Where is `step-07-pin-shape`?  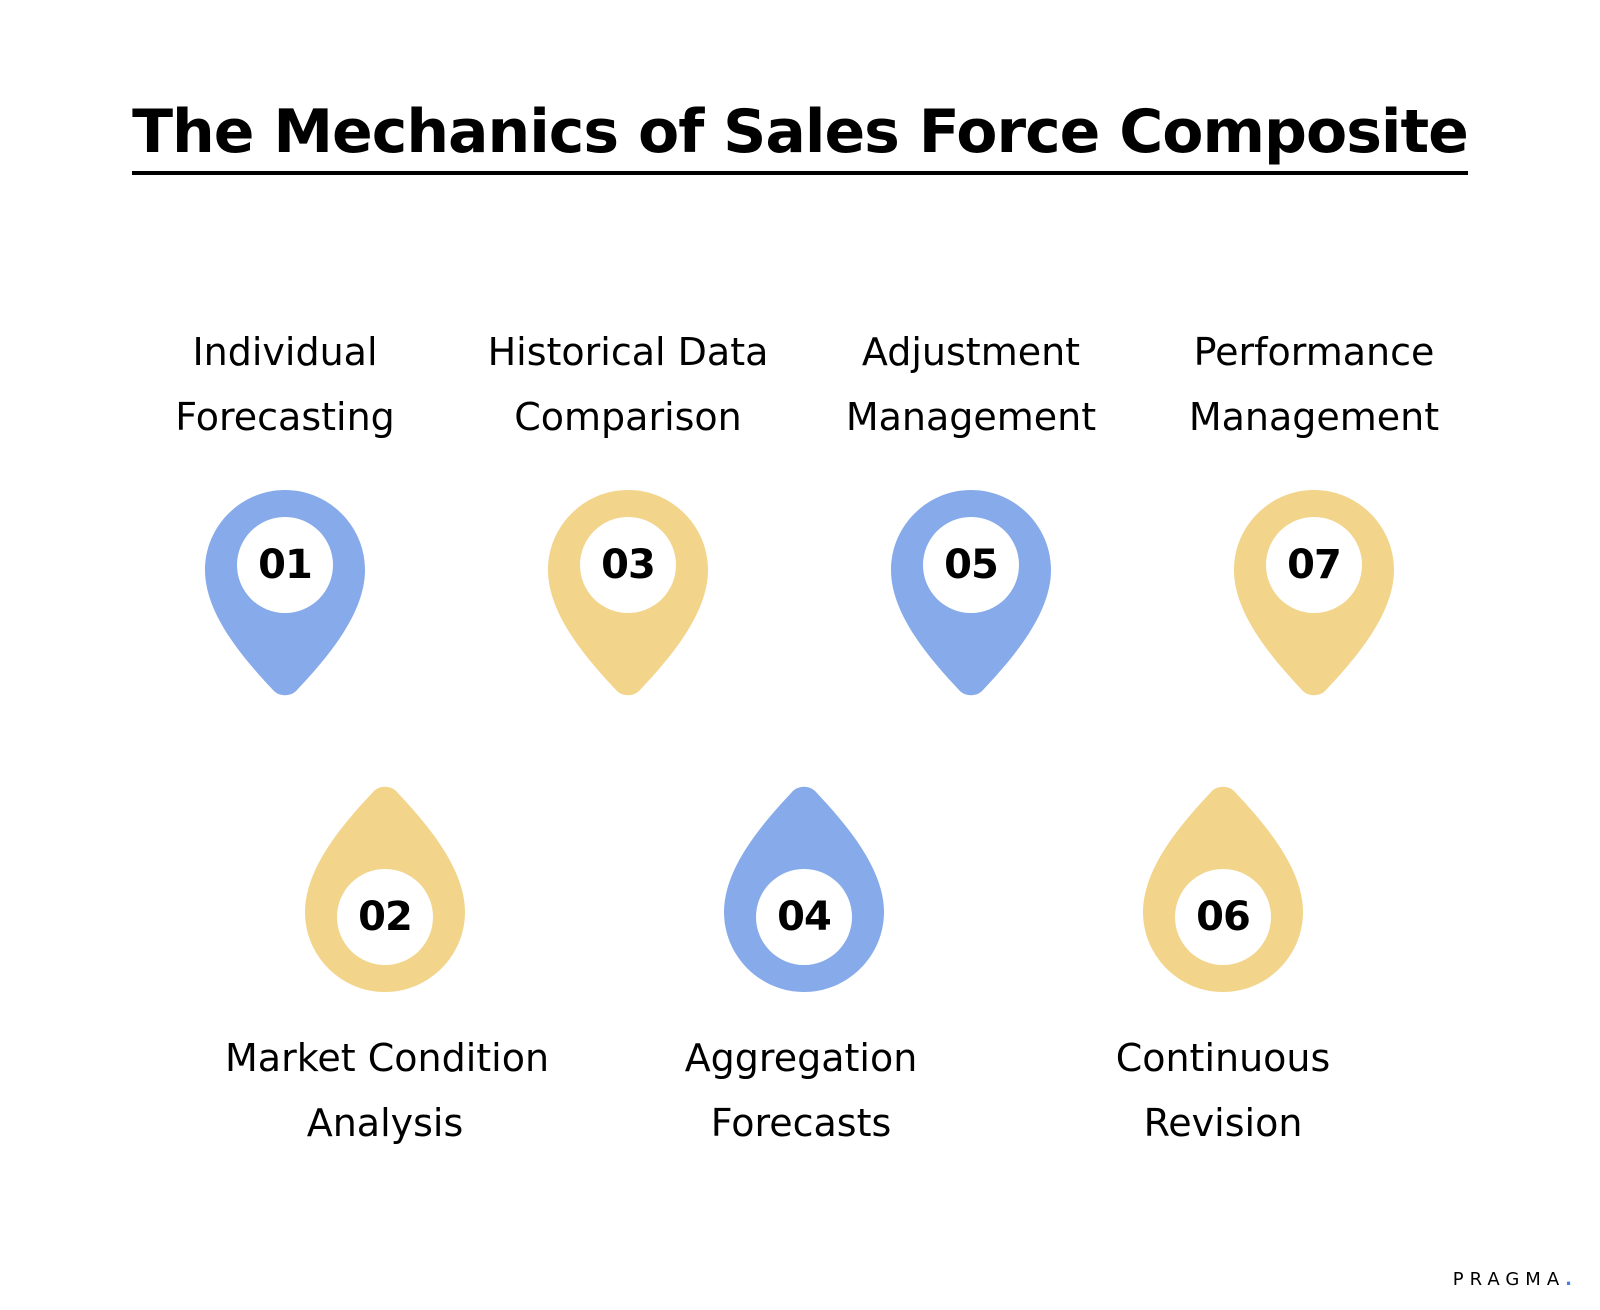
step-07-pin-shape is located at coordinates (1314, 593).